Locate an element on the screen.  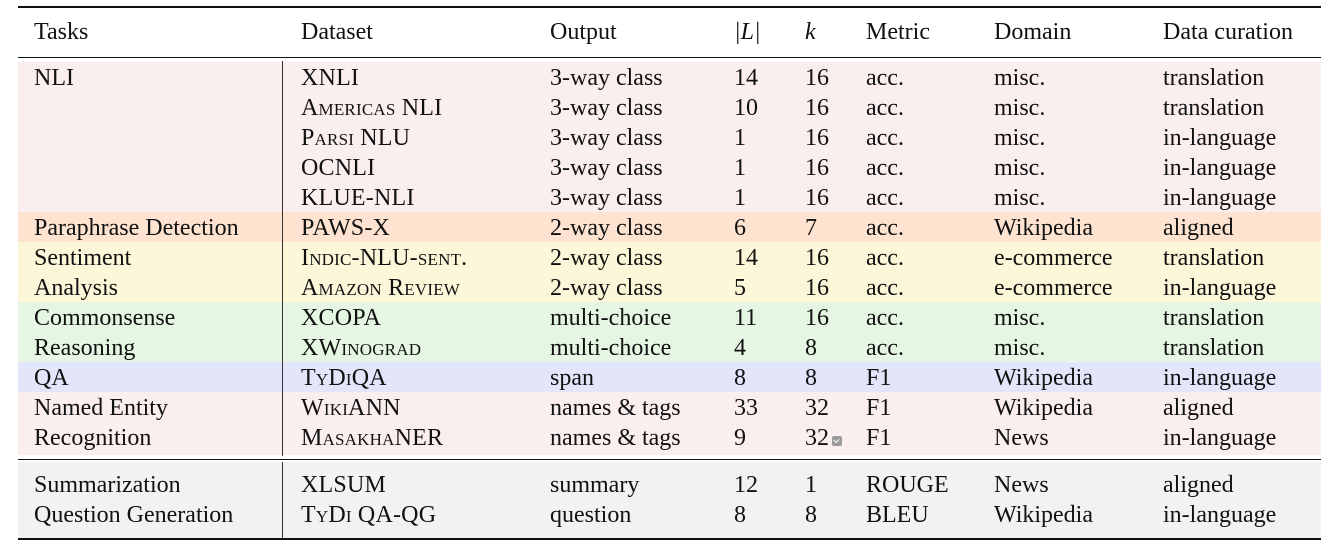
band-paraphrase is located at coordinates (669, 227).